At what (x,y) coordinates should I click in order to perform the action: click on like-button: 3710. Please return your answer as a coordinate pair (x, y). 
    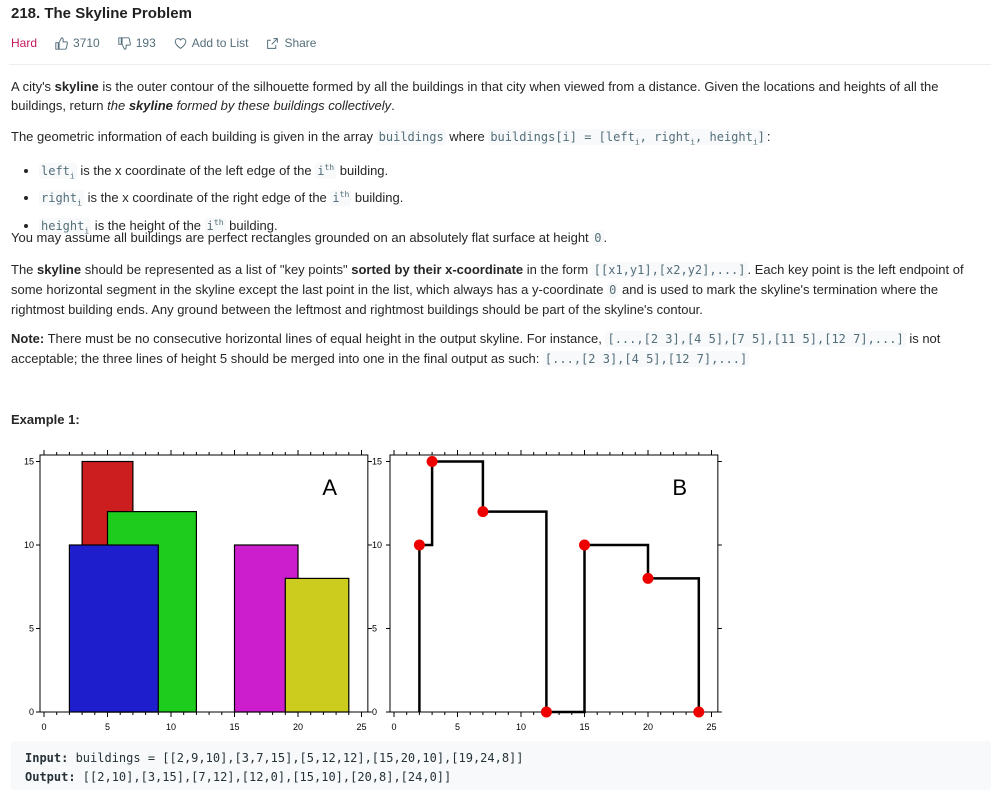
    Looking at the image, I should click on (77, 43).